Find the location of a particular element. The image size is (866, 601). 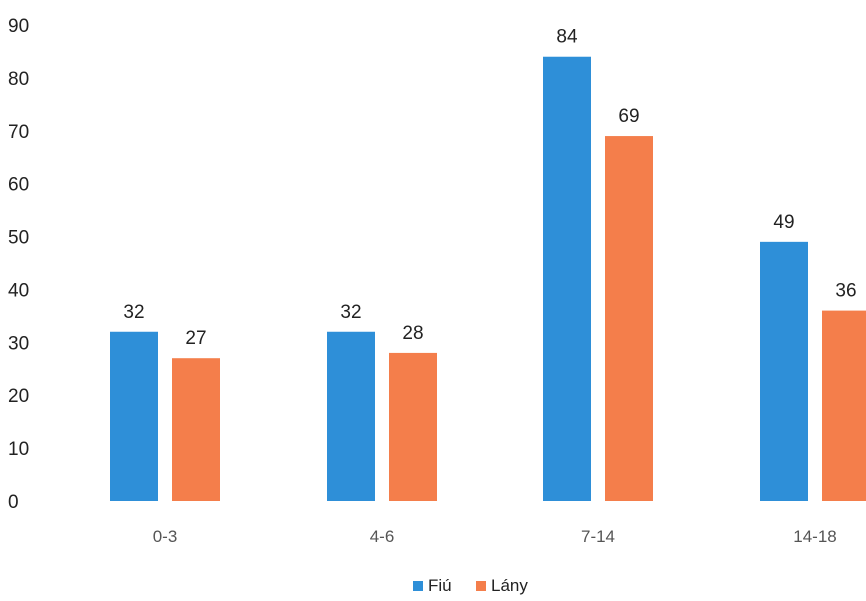

y-tick-label: 20 is located at coordinates (18, 396).